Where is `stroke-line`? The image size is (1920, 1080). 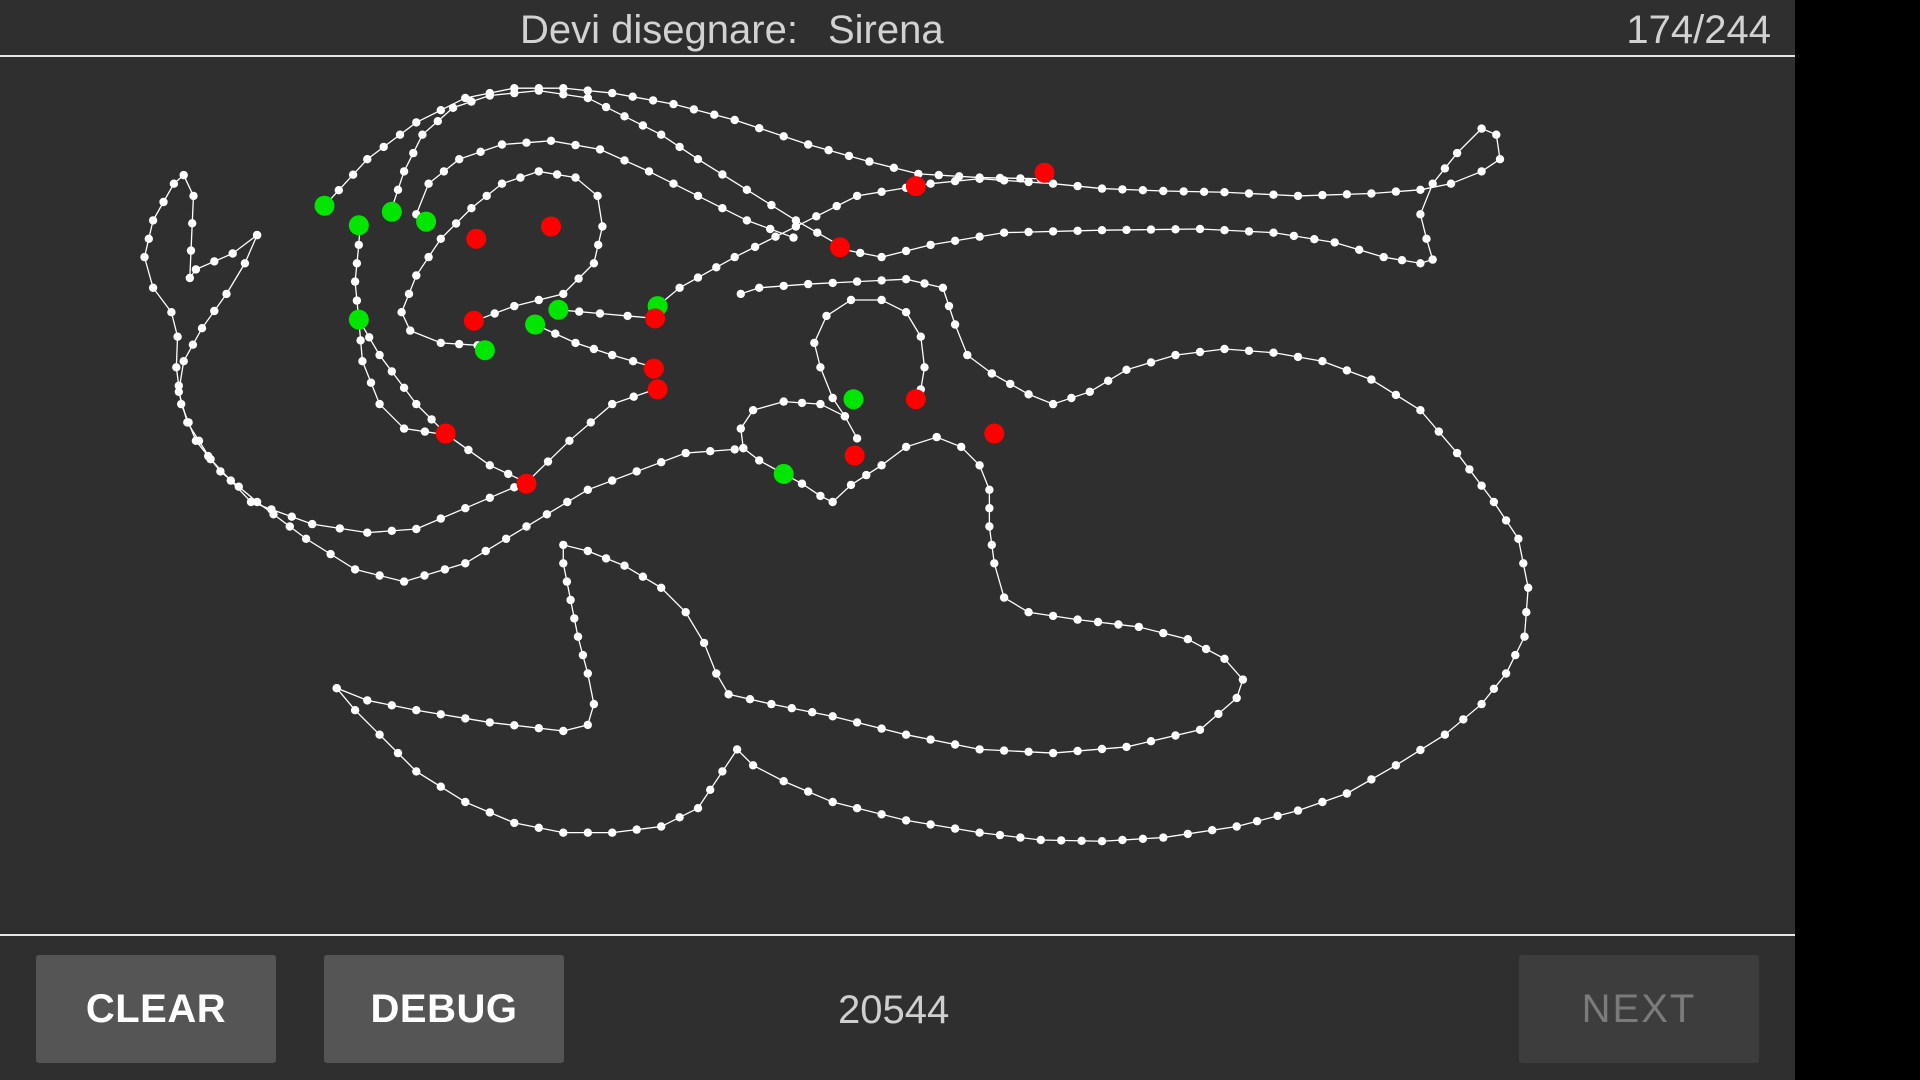 stroke-line is located at coordinates (604, 189).